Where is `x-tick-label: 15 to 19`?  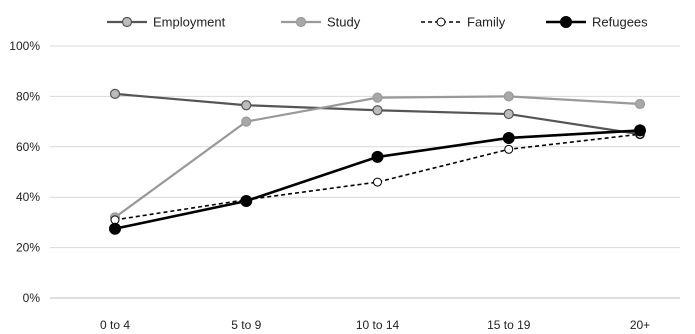 x-tick-label: 15 to 19 is located at coordinates (509, 325).